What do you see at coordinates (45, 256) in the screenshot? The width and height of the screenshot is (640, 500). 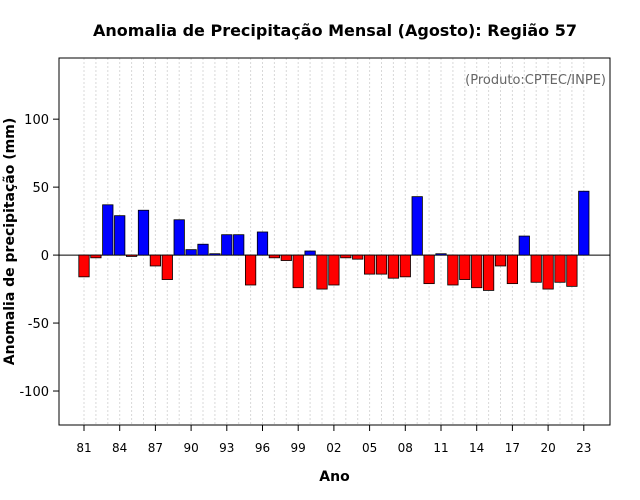 I see `y-tick-label: 0` at bounding box center [45, 256].